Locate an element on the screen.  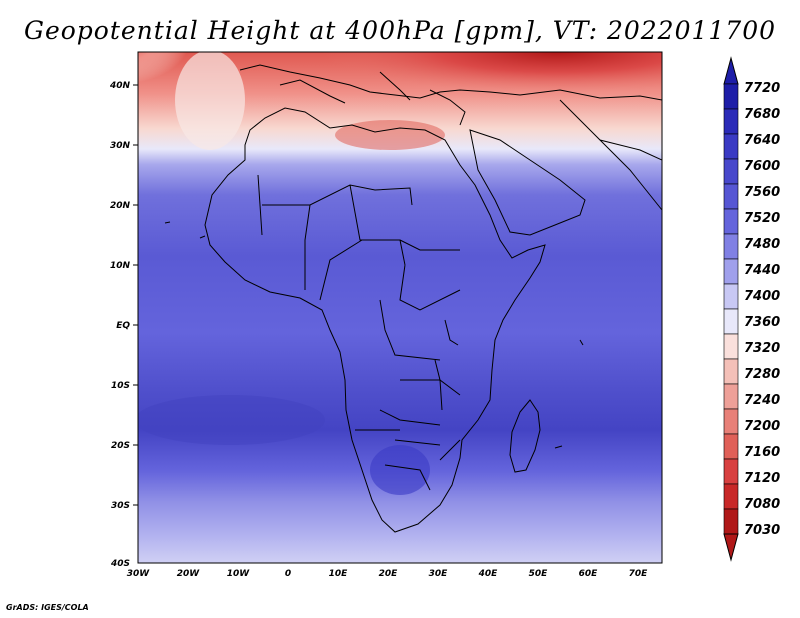
colorbar-label: 7160 is located at coordinates (762, 452).